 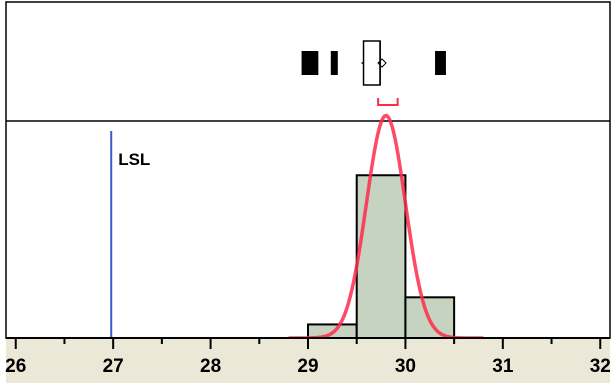 I want to click on x-axis: 26 27 28 29 30 31 32, so click(x=308, y=357).